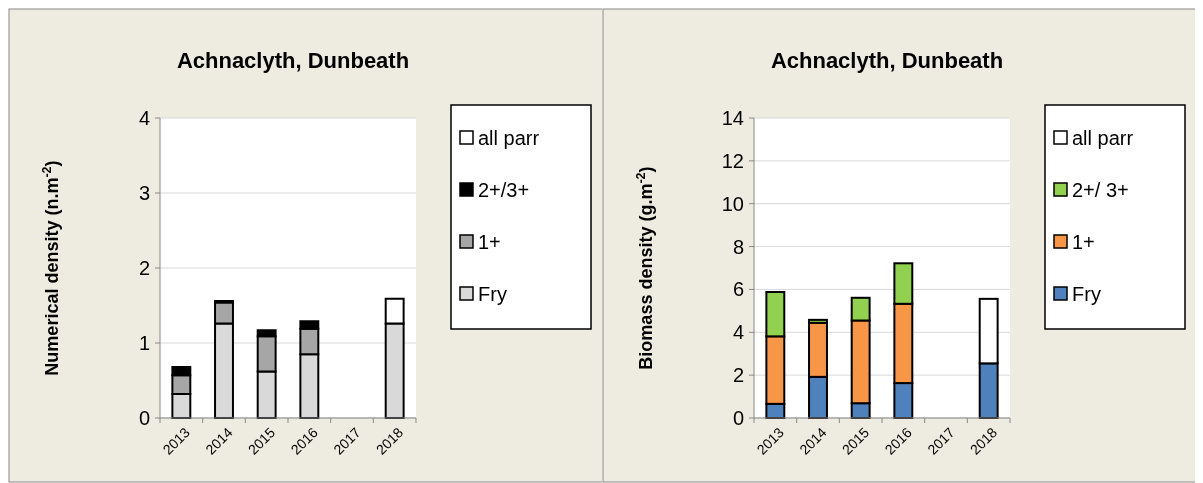 This screenshot has height=483, width=1203. Describe the element at coordinates (738, 246) in the screenshot. I see `y-tick-label: 8` at that location.